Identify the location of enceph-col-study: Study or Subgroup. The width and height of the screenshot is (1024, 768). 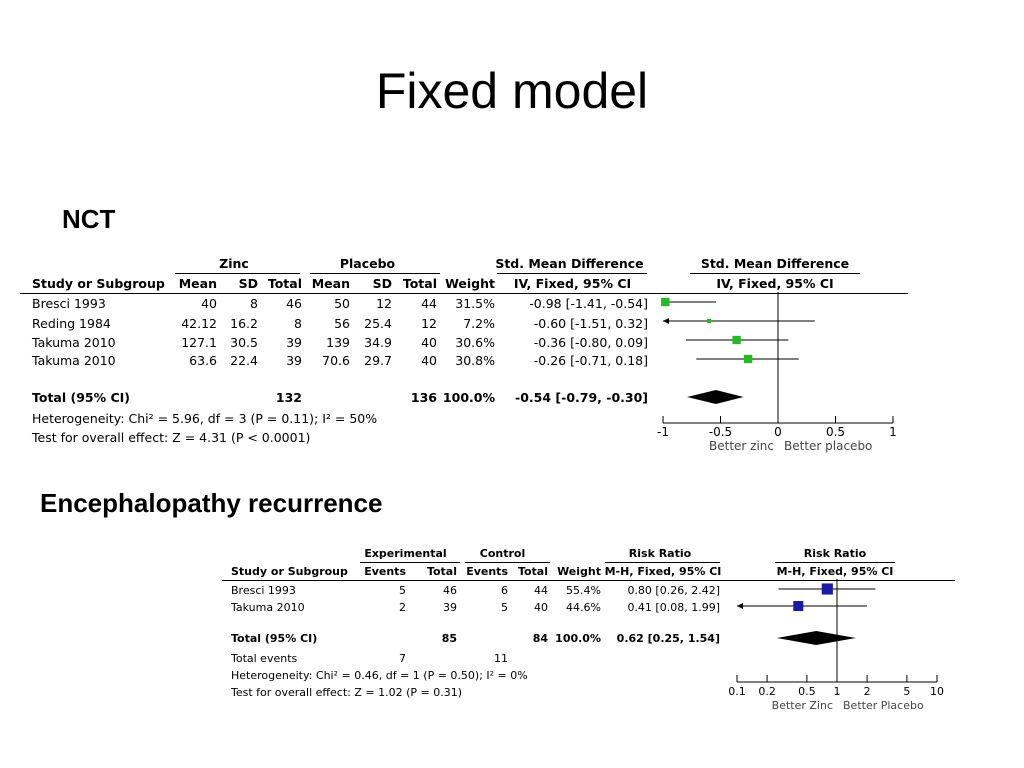
(289, 571).